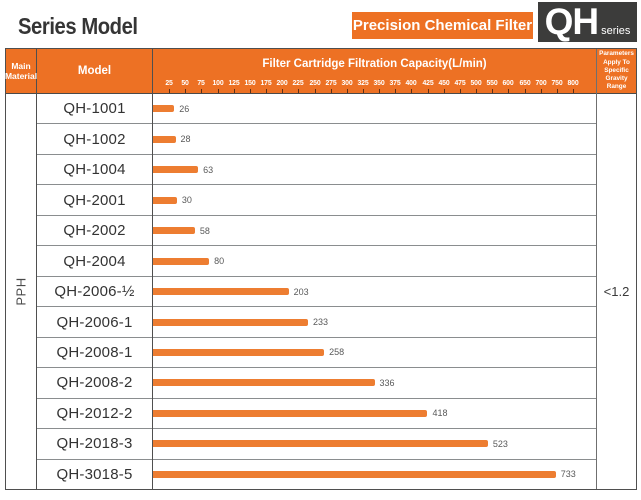 This screenshot has width=641, height=500. What do you see at coordinates (94, 353) in the screenshot?
I see `model-cell: QH-2008-1` at bounding box center [94, 353].